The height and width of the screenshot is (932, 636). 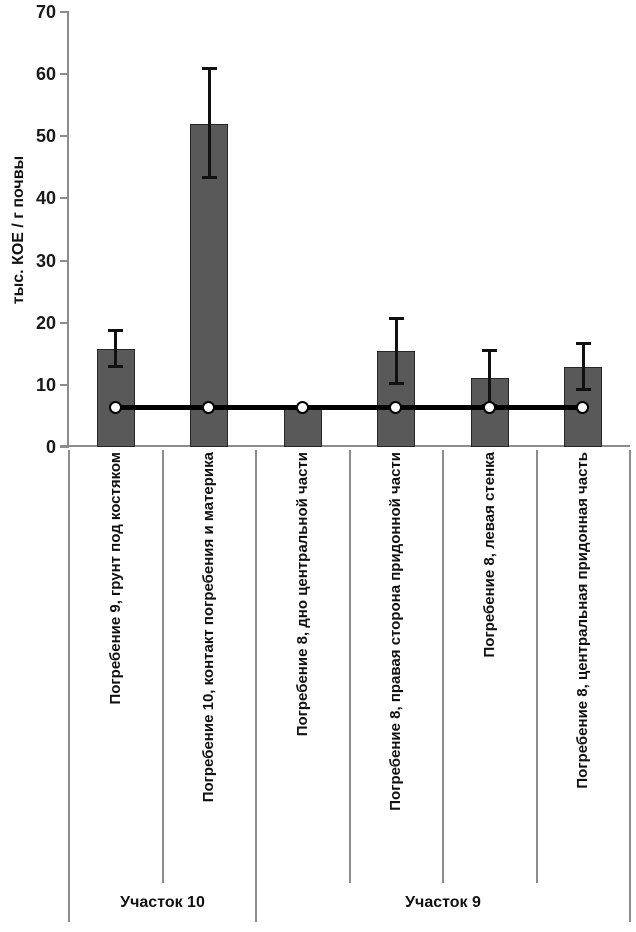 I want to click on x-axis-line, so click(x=345, y=446).